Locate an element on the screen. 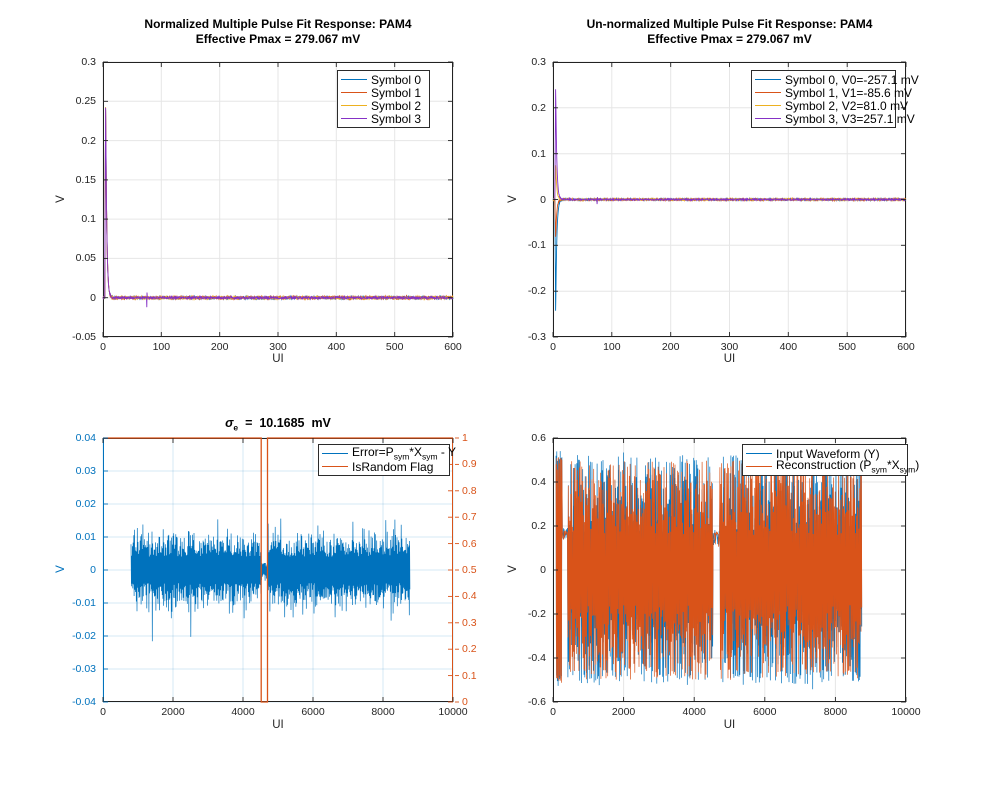 The width and height of the screenshot is (1000, 800). y-axis-label: V is located at coordinates (512, 569).